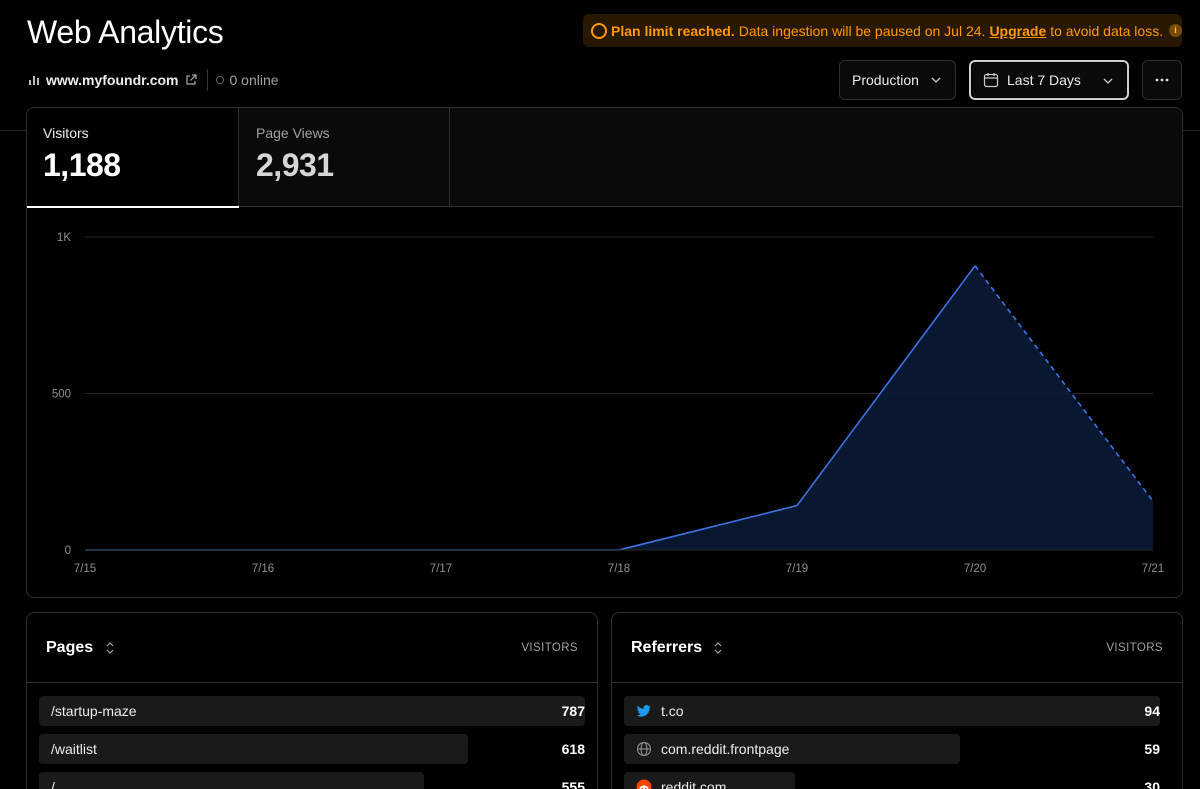 The height and width of the screenshot is (789, 1200). I want to click on x-tick-label: 7/15, so click(85, 569).